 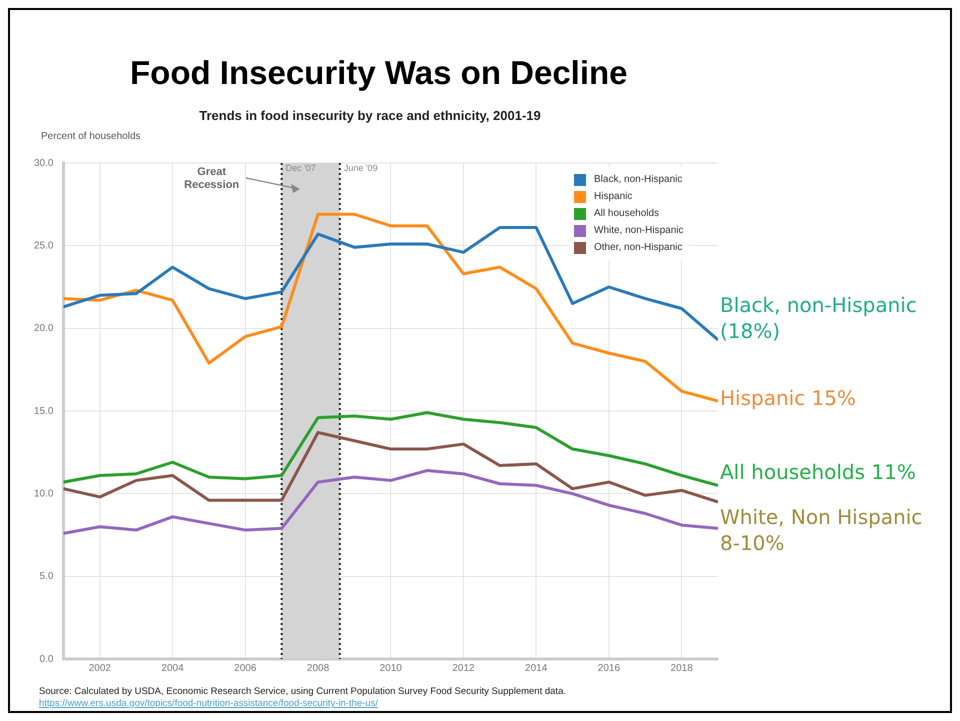 What do you see at coordinates (682, 668) in the screenshot?
I see `x-tick-label: 2018` at bounding box center [682, 668].